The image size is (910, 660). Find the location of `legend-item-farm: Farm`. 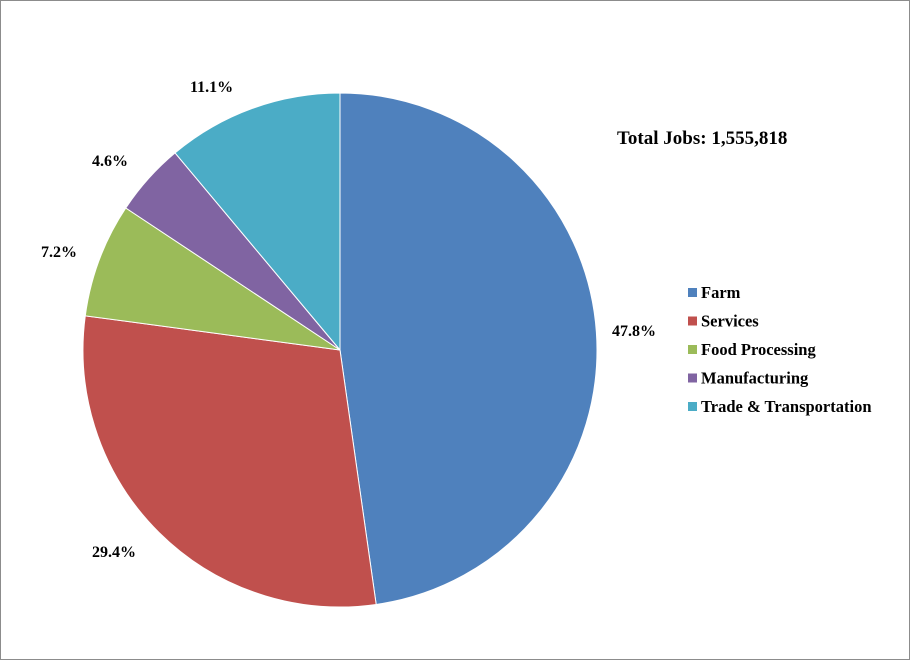

legend-item-farm: Farm is located at coordinates (714, 292).